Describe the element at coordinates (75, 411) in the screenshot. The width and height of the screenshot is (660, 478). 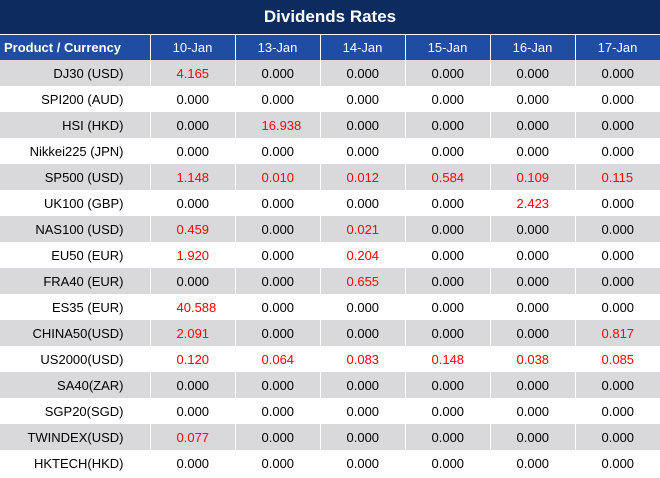
I see `product-cell: SGP20(SGD)` at that location.